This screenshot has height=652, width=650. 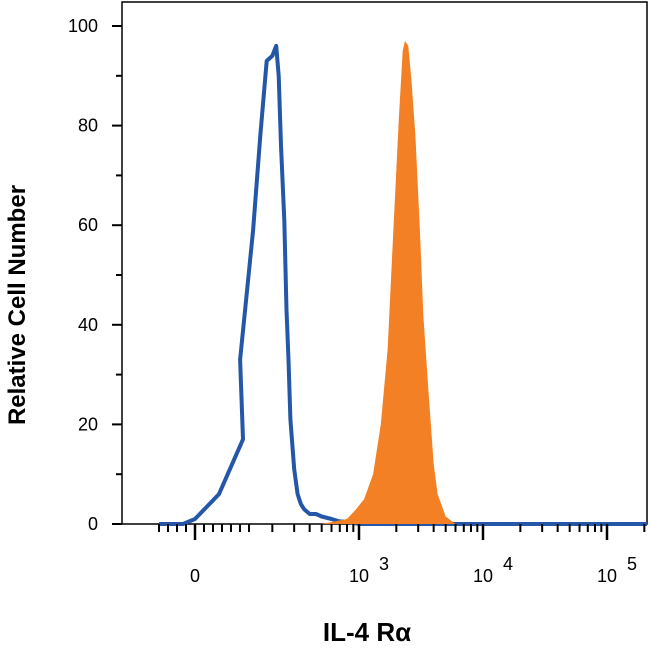 I want to click on y-tick-label: 0, so click(x=93, y=524).